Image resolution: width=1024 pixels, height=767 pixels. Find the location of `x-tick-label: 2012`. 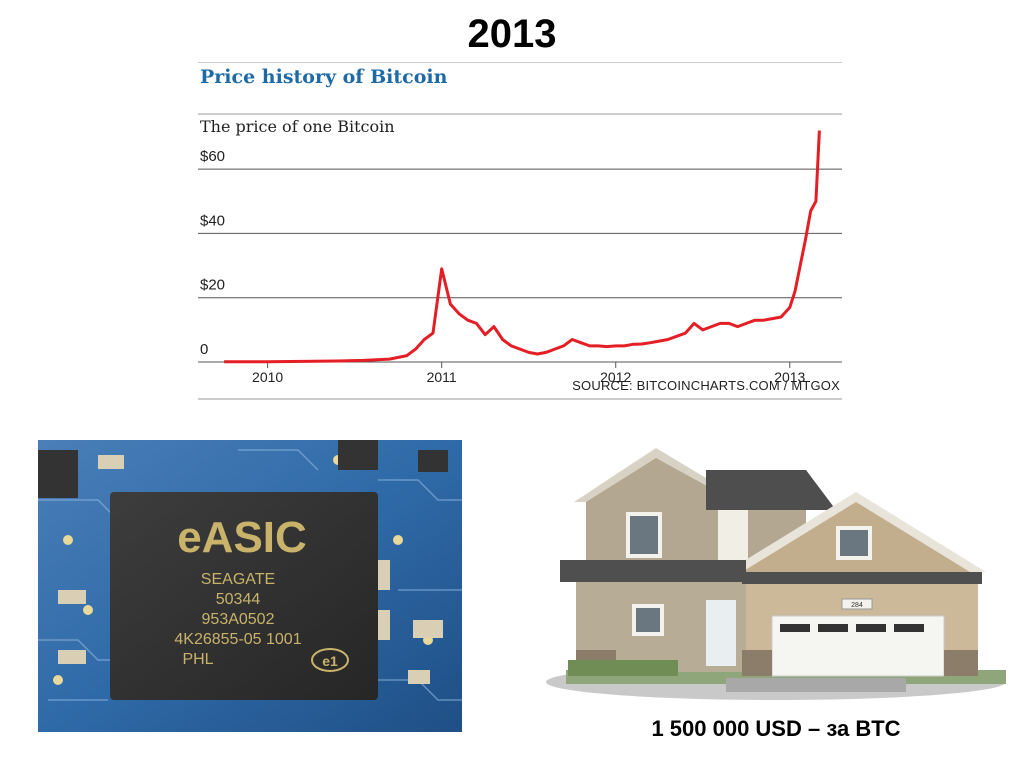

x-tick-label: 2012 is located at coordinates (615, 377).